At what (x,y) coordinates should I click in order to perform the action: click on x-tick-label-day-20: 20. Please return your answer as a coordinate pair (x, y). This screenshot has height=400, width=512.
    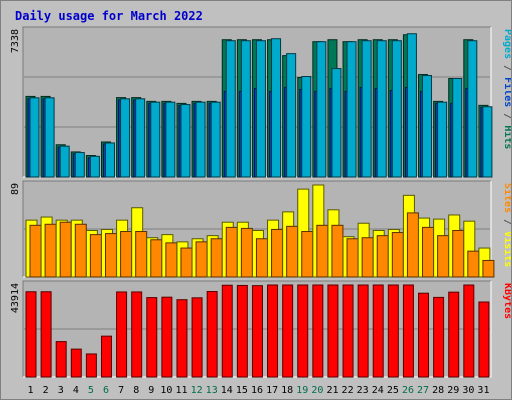
    Looking at the image, I should click on (317, 390).